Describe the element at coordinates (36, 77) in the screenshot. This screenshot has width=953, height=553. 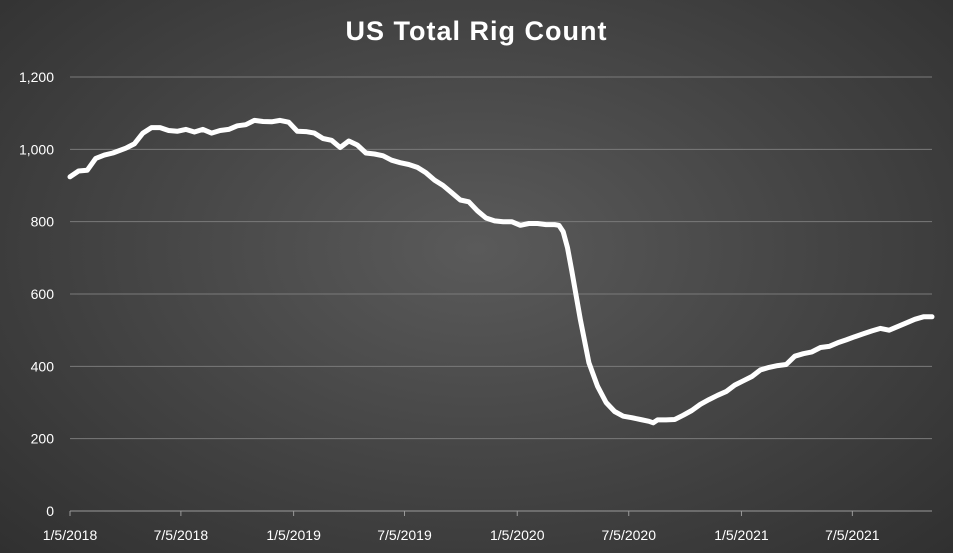
I see `y-tick-label: 1,200` at that location.